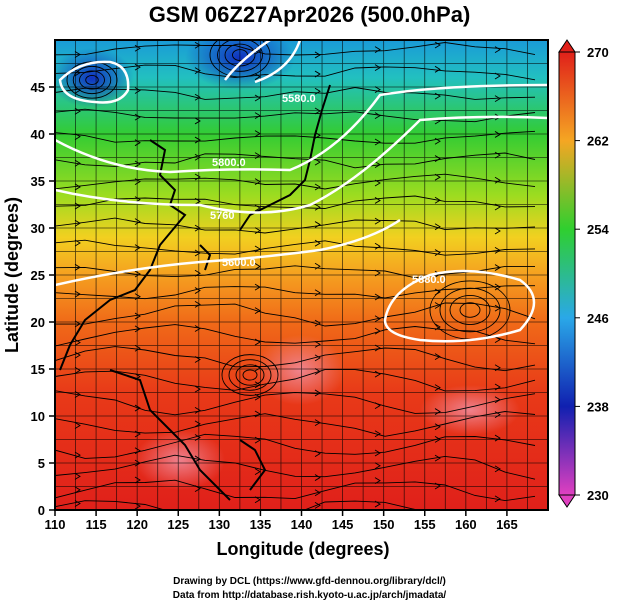  What do you see at coordinates (343, 524) in the screenshot?
I see `x-tick-label: 145` at bounding box center [343, 524].